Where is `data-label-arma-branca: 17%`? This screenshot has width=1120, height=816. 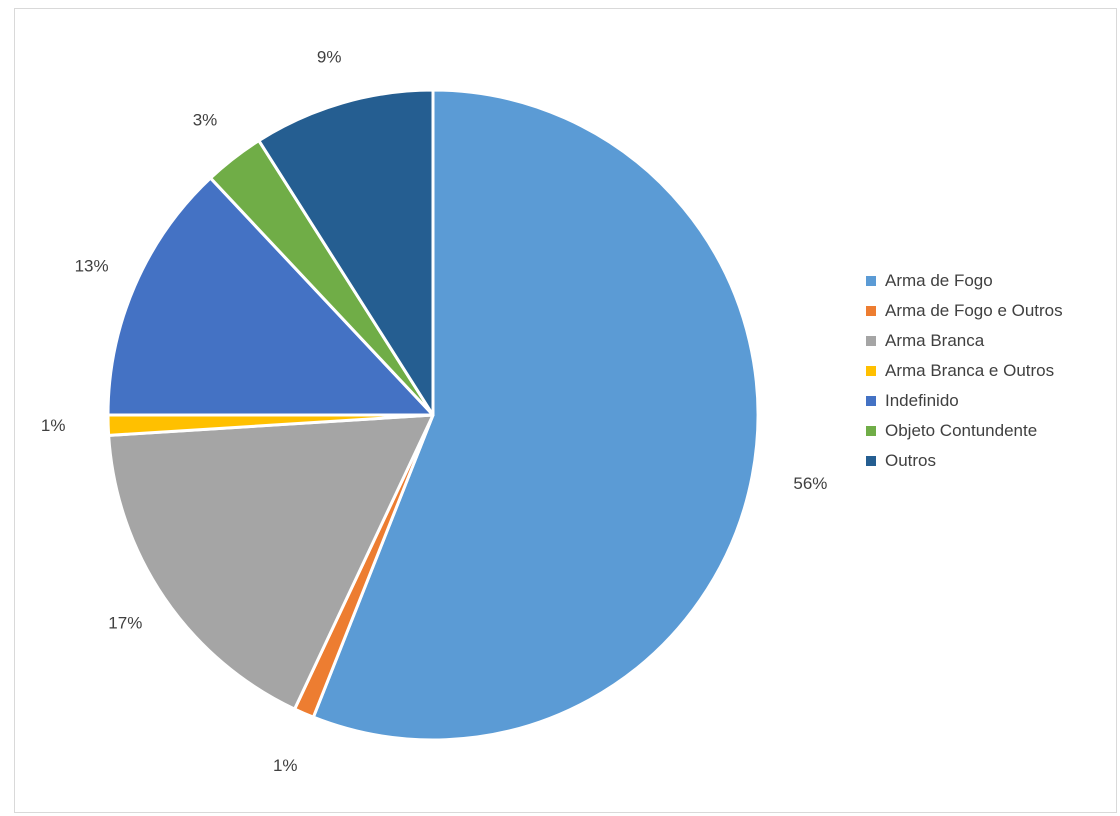
data-label-arma-branca: 17% is located at coordinates (125, 623).